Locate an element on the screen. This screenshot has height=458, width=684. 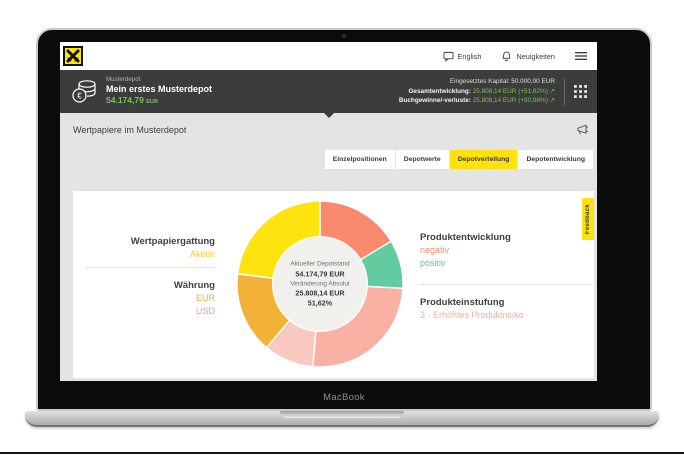
stat-row-capital: Eingesetztes Kapital: 50.000,00 EUR is located at coordinates (502, 82).